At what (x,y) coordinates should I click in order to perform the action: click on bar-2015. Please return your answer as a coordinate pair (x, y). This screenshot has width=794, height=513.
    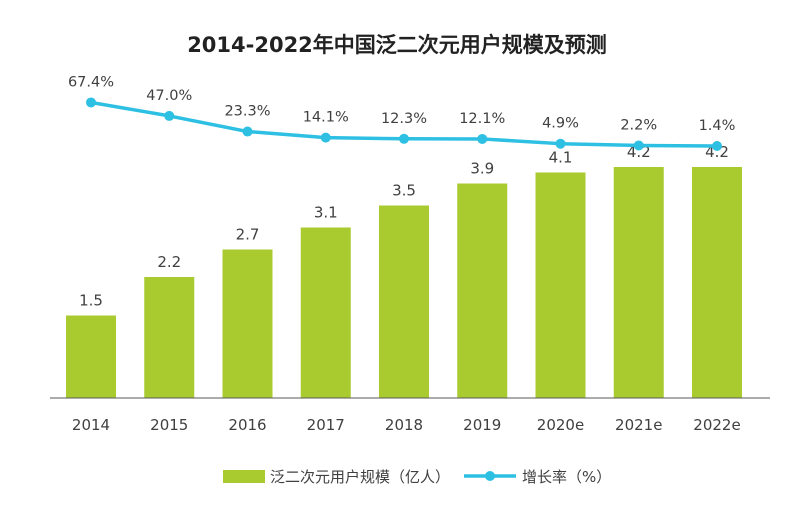
    Looking at the image, I should click on (169, 337).